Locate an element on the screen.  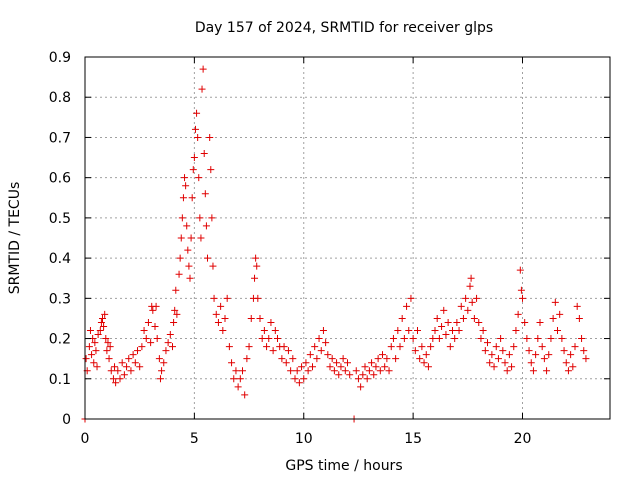
y-tick-label: 0.1 is located at coordinates (60, 380).